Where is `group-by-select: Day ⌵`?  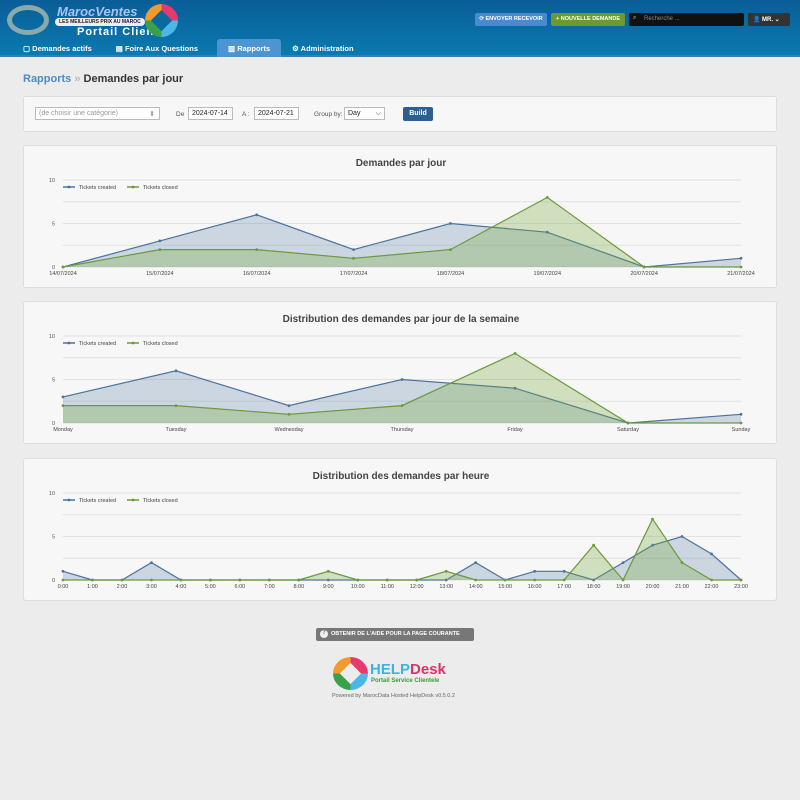 group-by-select: Day ⌵ is located at coordinates (364, 113).